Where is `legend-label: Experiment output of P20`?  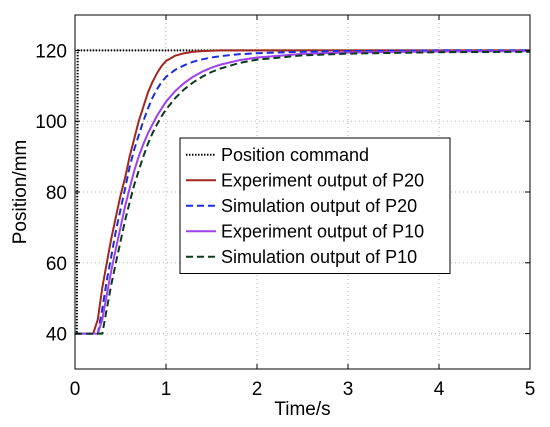
legend-label: Experiment output of P20 is located at coordinates (322, 180).